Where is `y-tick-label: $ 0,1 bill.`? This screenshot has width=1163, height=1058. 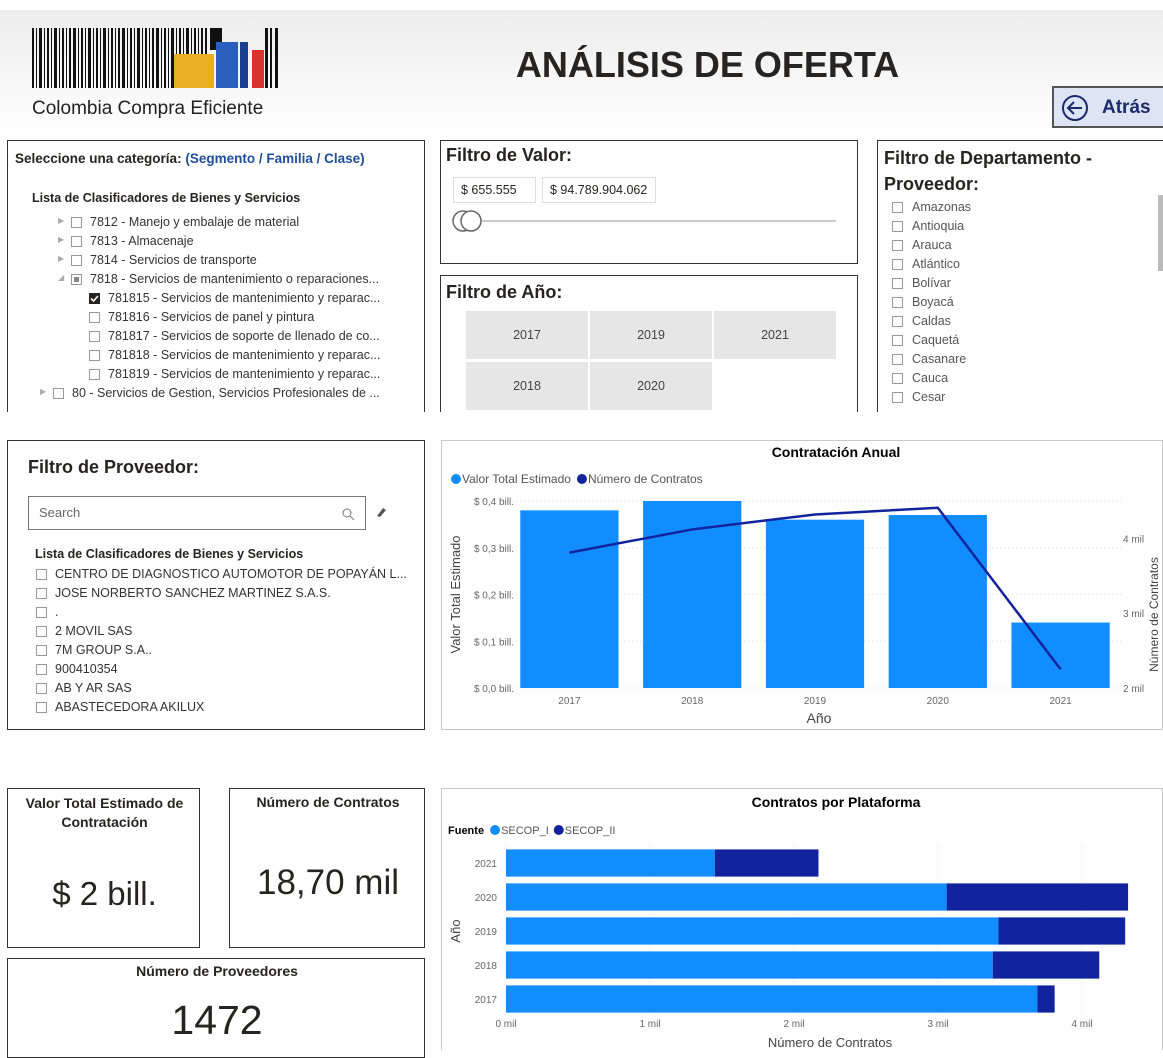 y-tick-label: $ 0,1 bill. is located at coordinates (494, 642).